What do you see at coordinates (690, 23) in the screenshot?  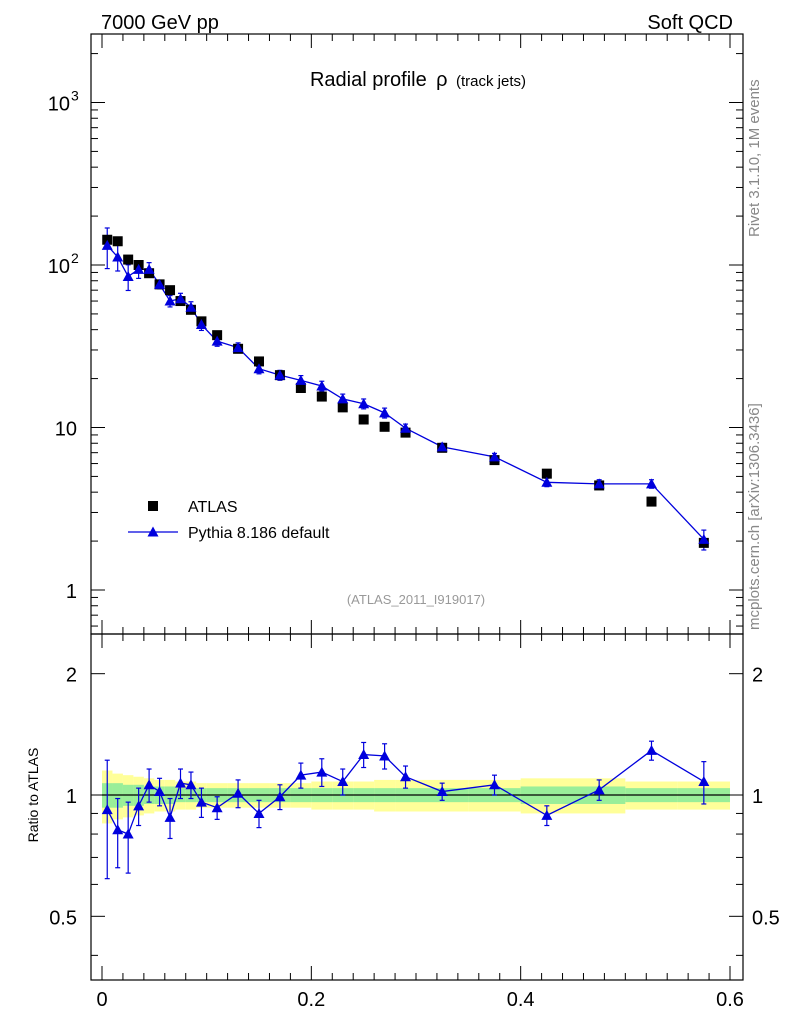 I see `header-right-label: Soft QCD` at bounding box center [690, 23].